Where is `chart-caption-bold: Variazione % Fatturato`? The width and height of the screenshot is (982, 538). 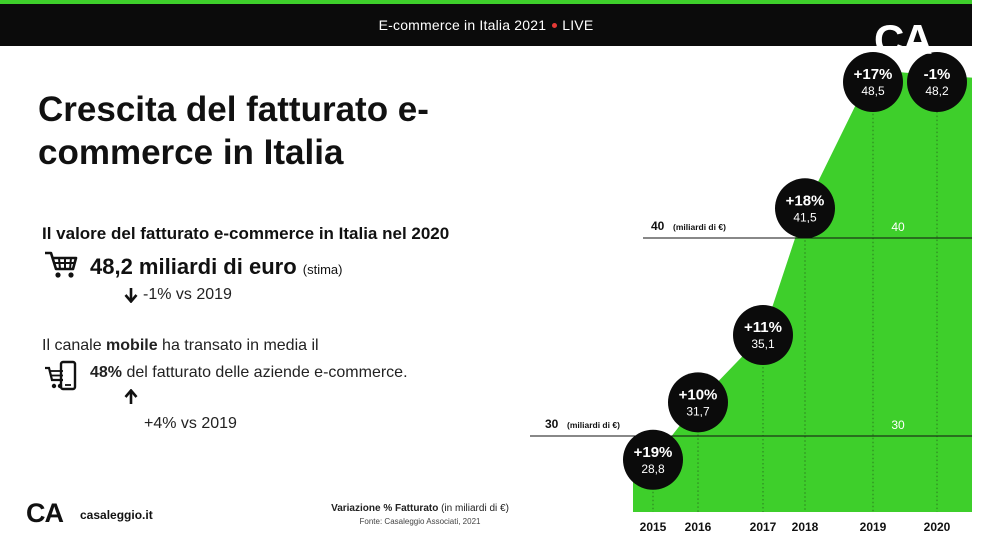 chart-caption-bold: Variazione % Fatturato is located at coordinates (385, 508).